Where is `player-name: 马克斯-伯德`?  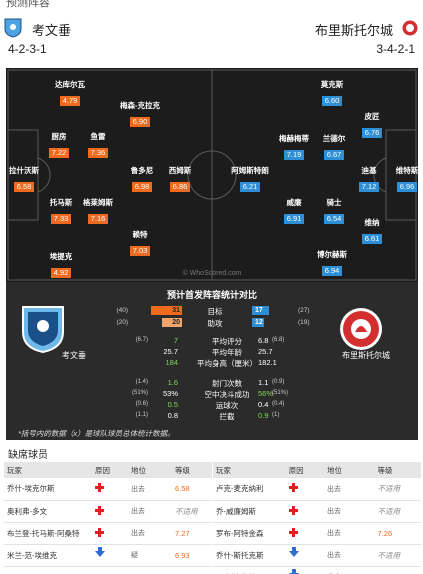 player-name: 马克斯-伯德 is located at coordinates (249, 570).